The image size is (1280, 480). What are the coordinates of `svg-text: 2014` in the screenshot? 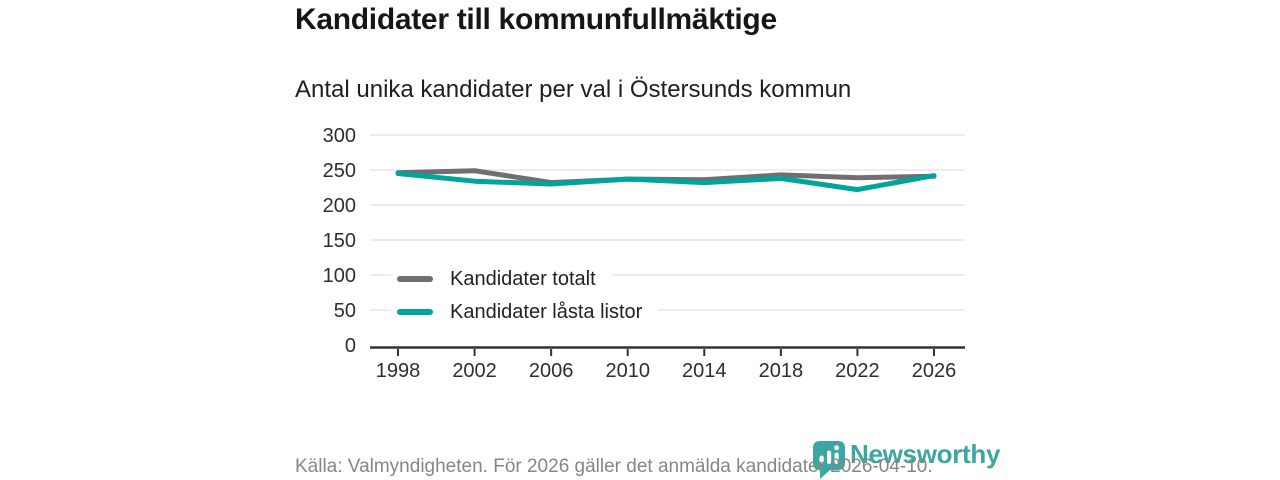 It's located at (704, 371).